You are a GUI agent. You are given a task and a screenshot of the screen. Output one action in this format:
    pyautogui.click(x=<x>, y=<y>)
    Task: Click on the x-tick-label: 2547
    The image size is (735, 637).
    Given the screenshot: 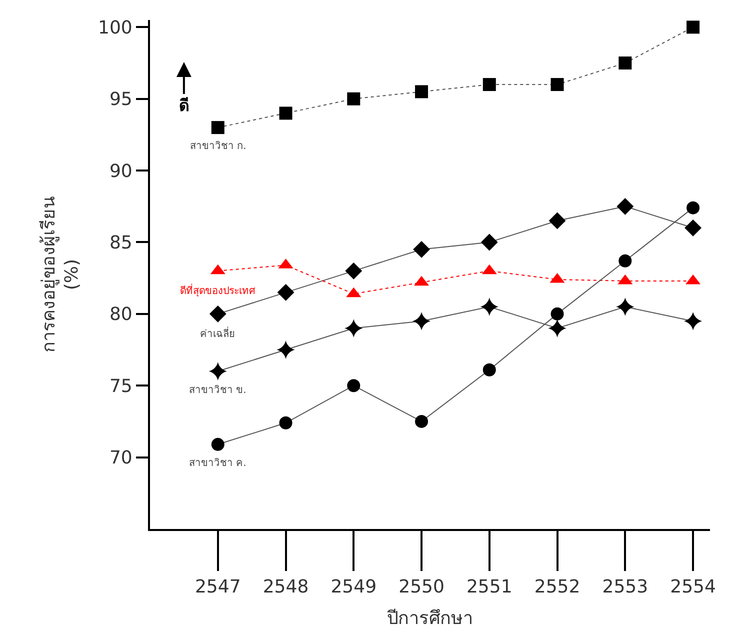 What is the action you would take?
    pyautogui.click(x=217, y=587)
    